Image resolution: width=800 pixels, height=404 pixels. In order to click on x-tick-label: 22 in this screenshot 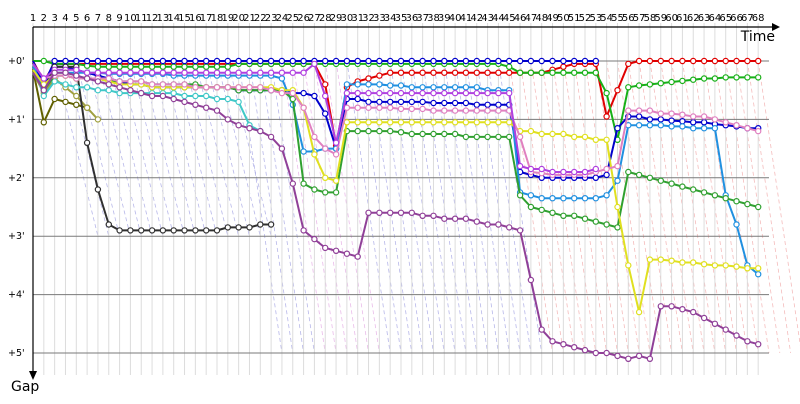, I will do `click(260, 18)`.